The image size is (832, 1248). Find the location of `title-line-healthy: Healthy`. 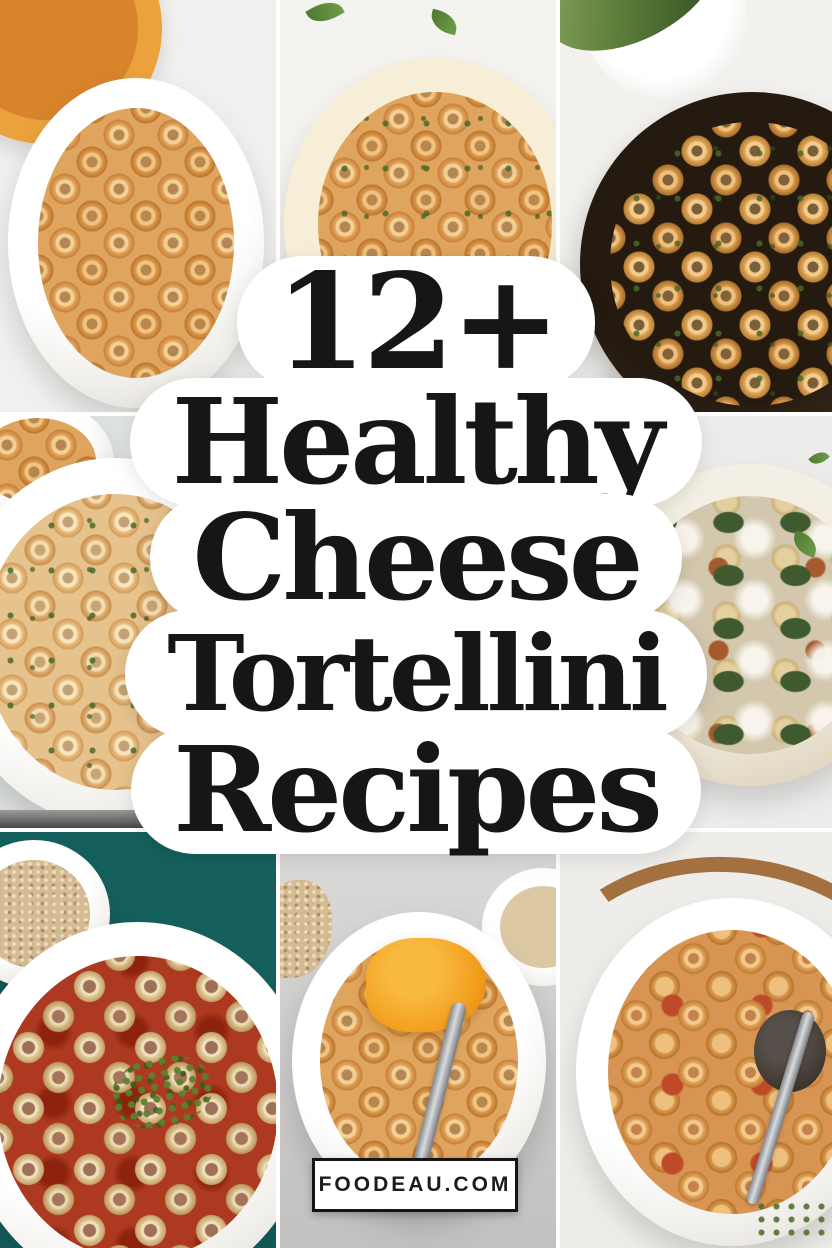

title-line-healthy: Healthy is located at coordinates (416, 441).